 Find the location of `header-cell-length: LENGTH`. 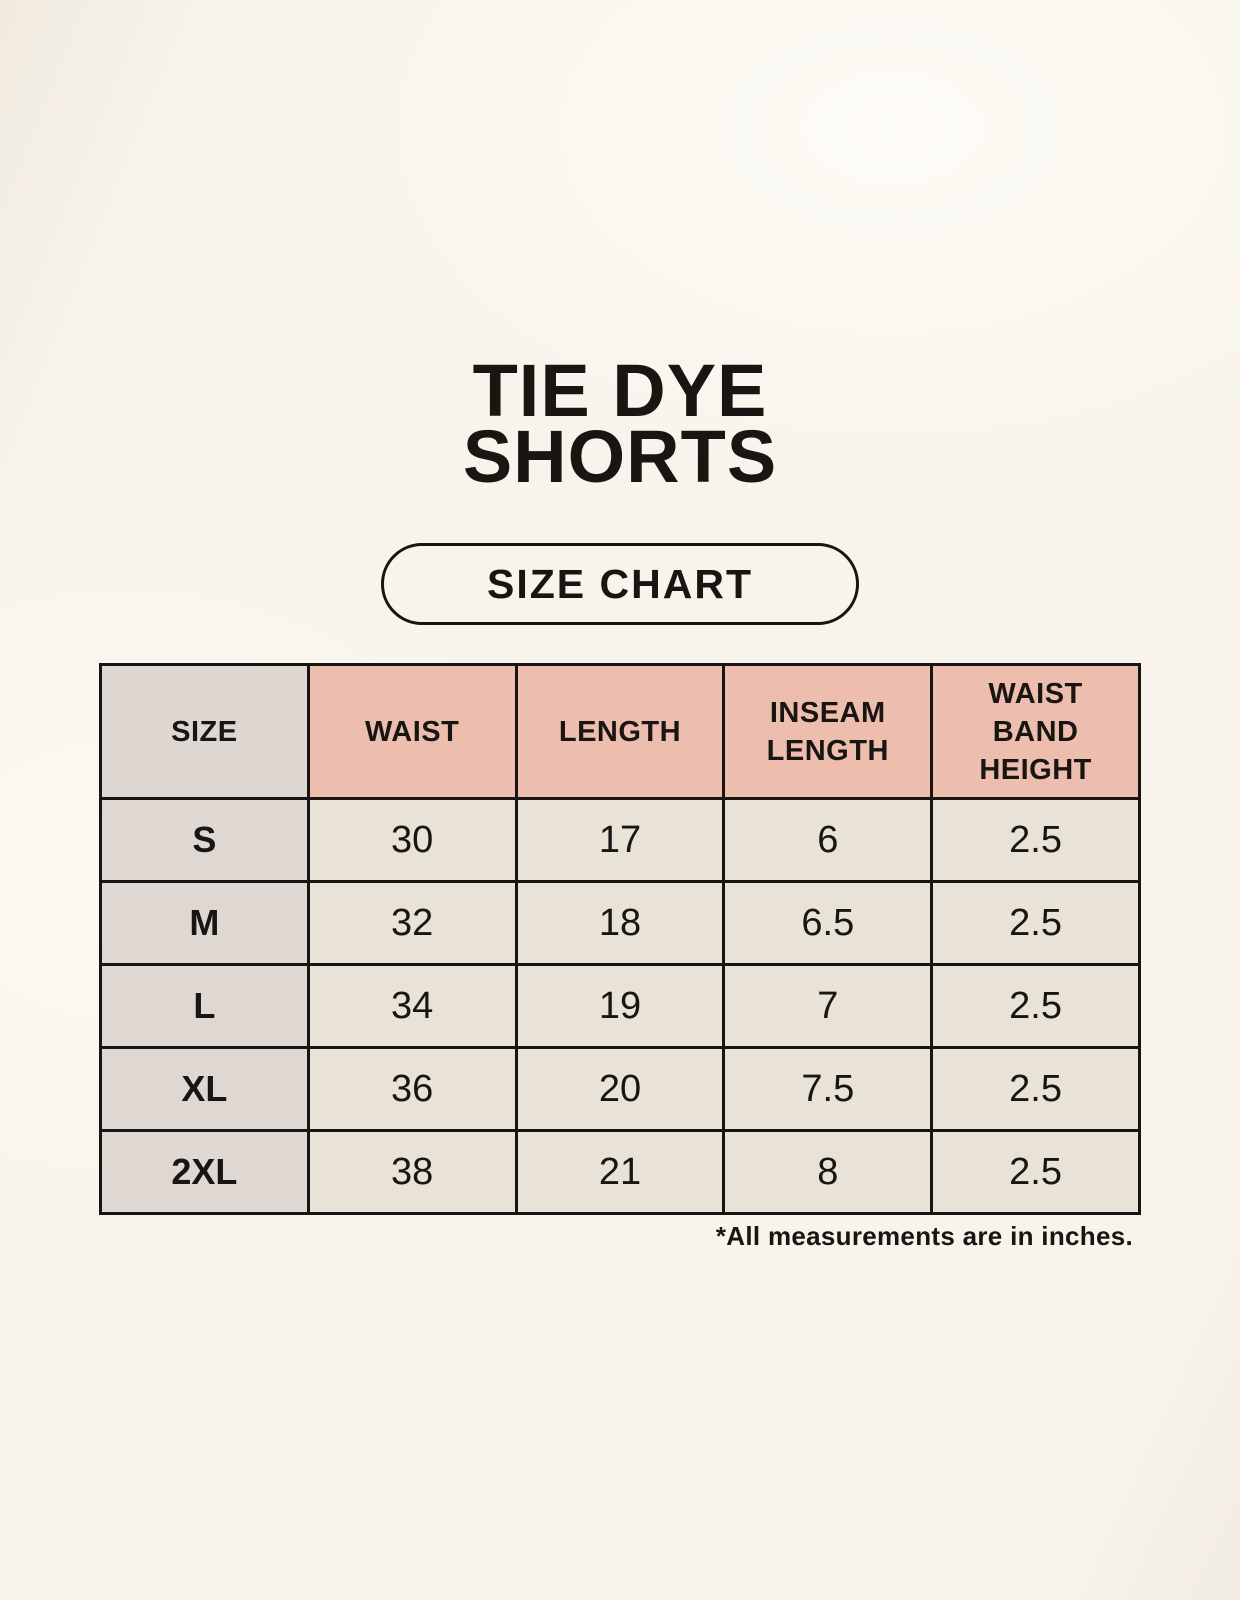

header-cell-length: LENGTH is located at coordinates (620, 731).